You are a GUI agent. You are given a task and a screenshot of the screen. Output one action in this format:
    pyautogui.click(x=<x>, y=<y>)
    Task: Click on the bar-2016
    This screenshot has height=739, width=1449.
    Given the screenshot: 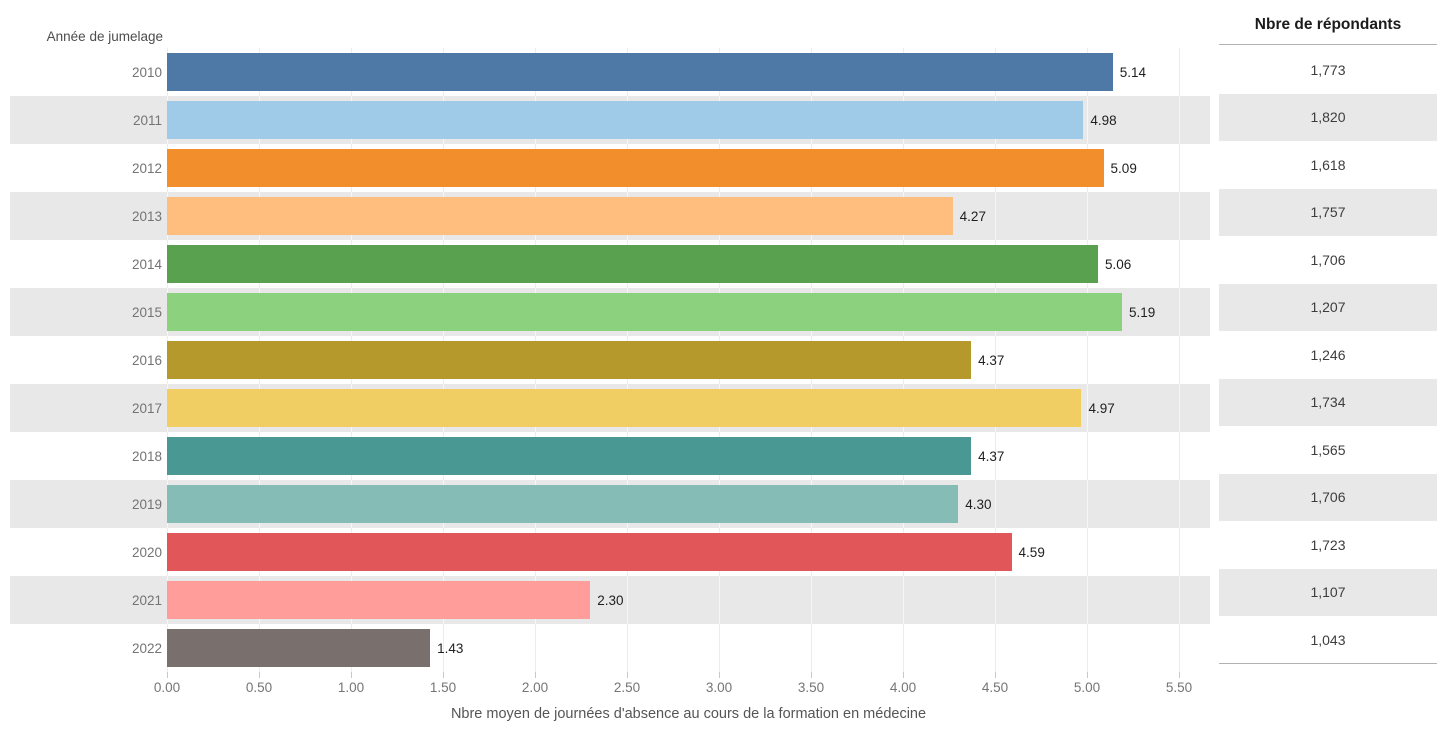 What is the action you would take?
    pyautogui.click(x=569, y=360)
    